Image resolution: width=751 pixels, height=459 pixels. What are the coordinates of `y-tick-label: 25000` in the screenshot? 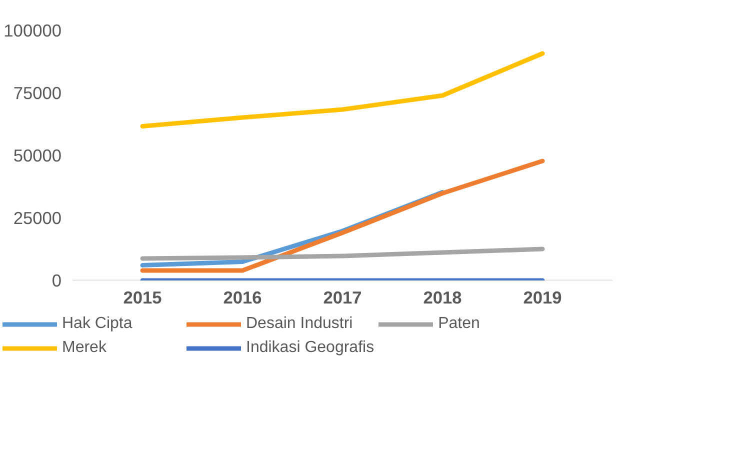 It's located at (37, 218).